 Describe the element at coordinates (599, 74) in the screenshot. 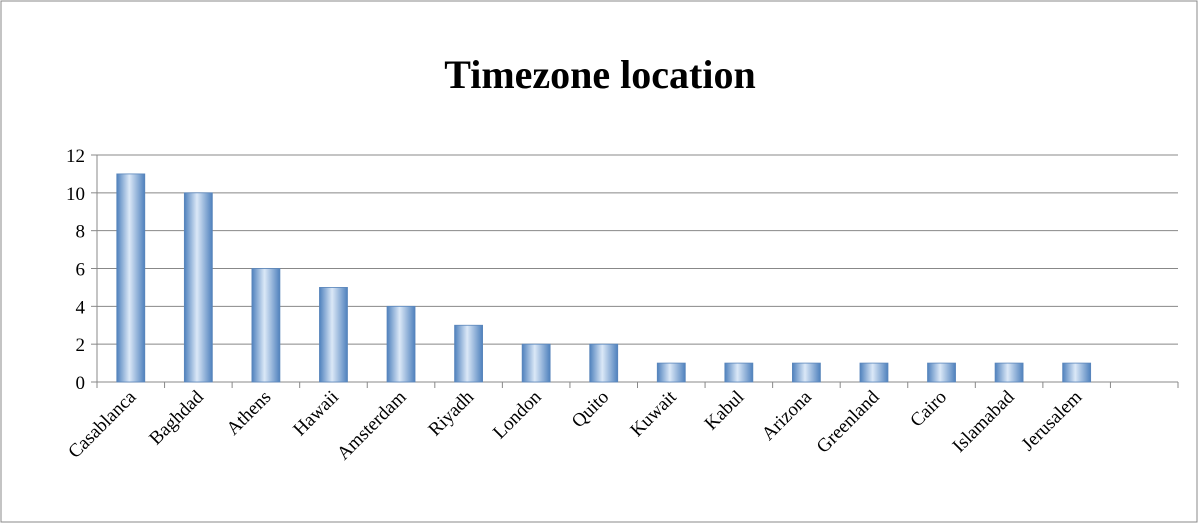

I see `chart-title: Timezone location` at that location.